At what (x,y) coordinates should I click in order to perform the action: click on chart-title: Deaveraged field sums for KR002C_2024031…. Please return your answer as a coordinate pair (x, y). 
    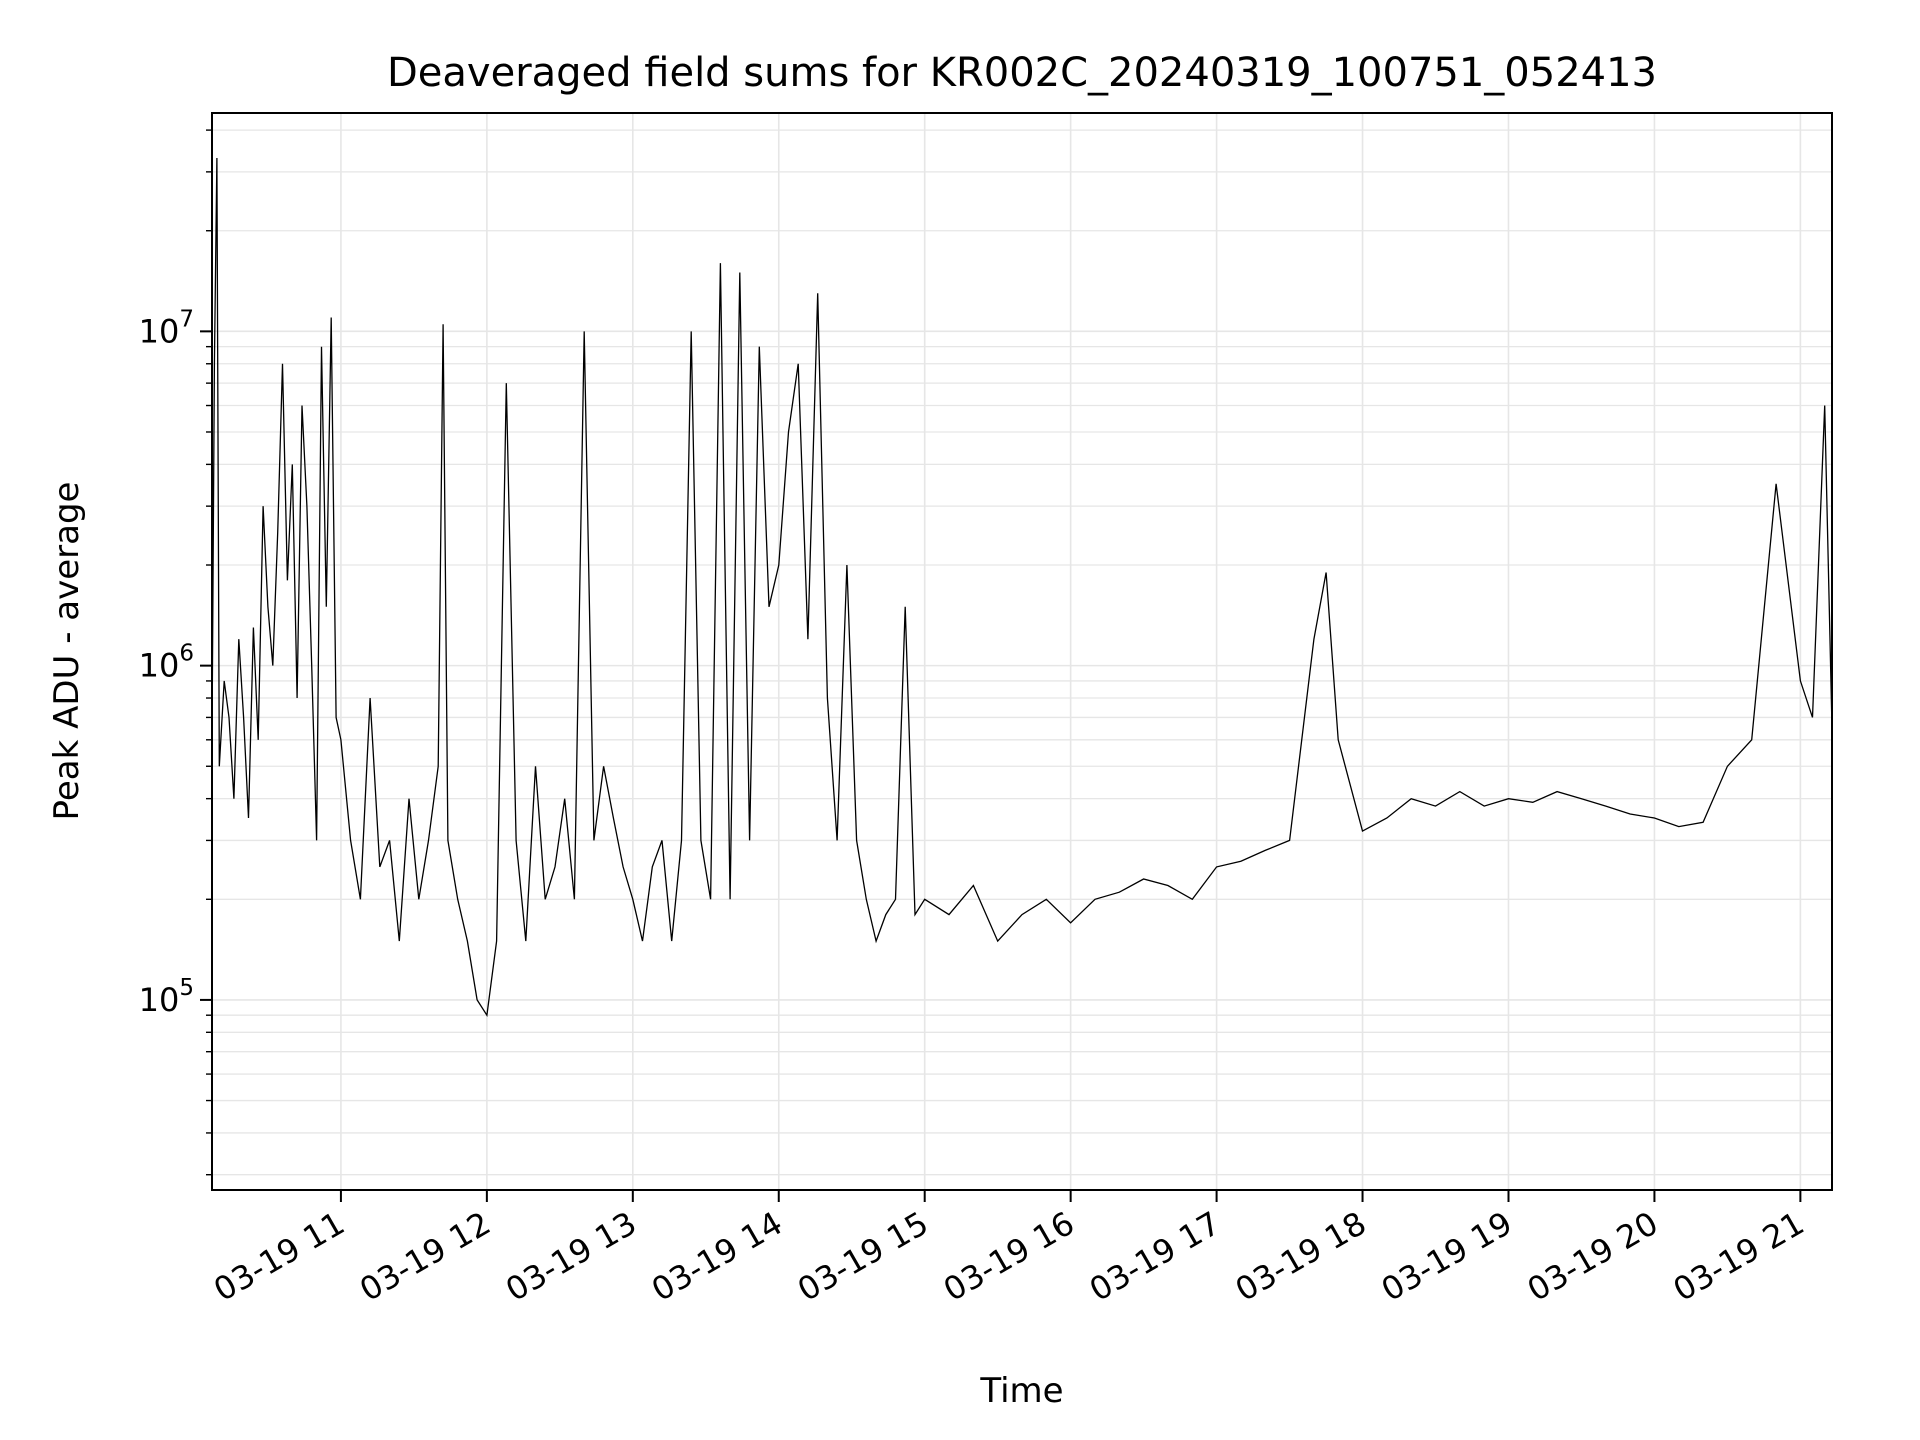
    Looking at the image, I should click on (1022, 73).